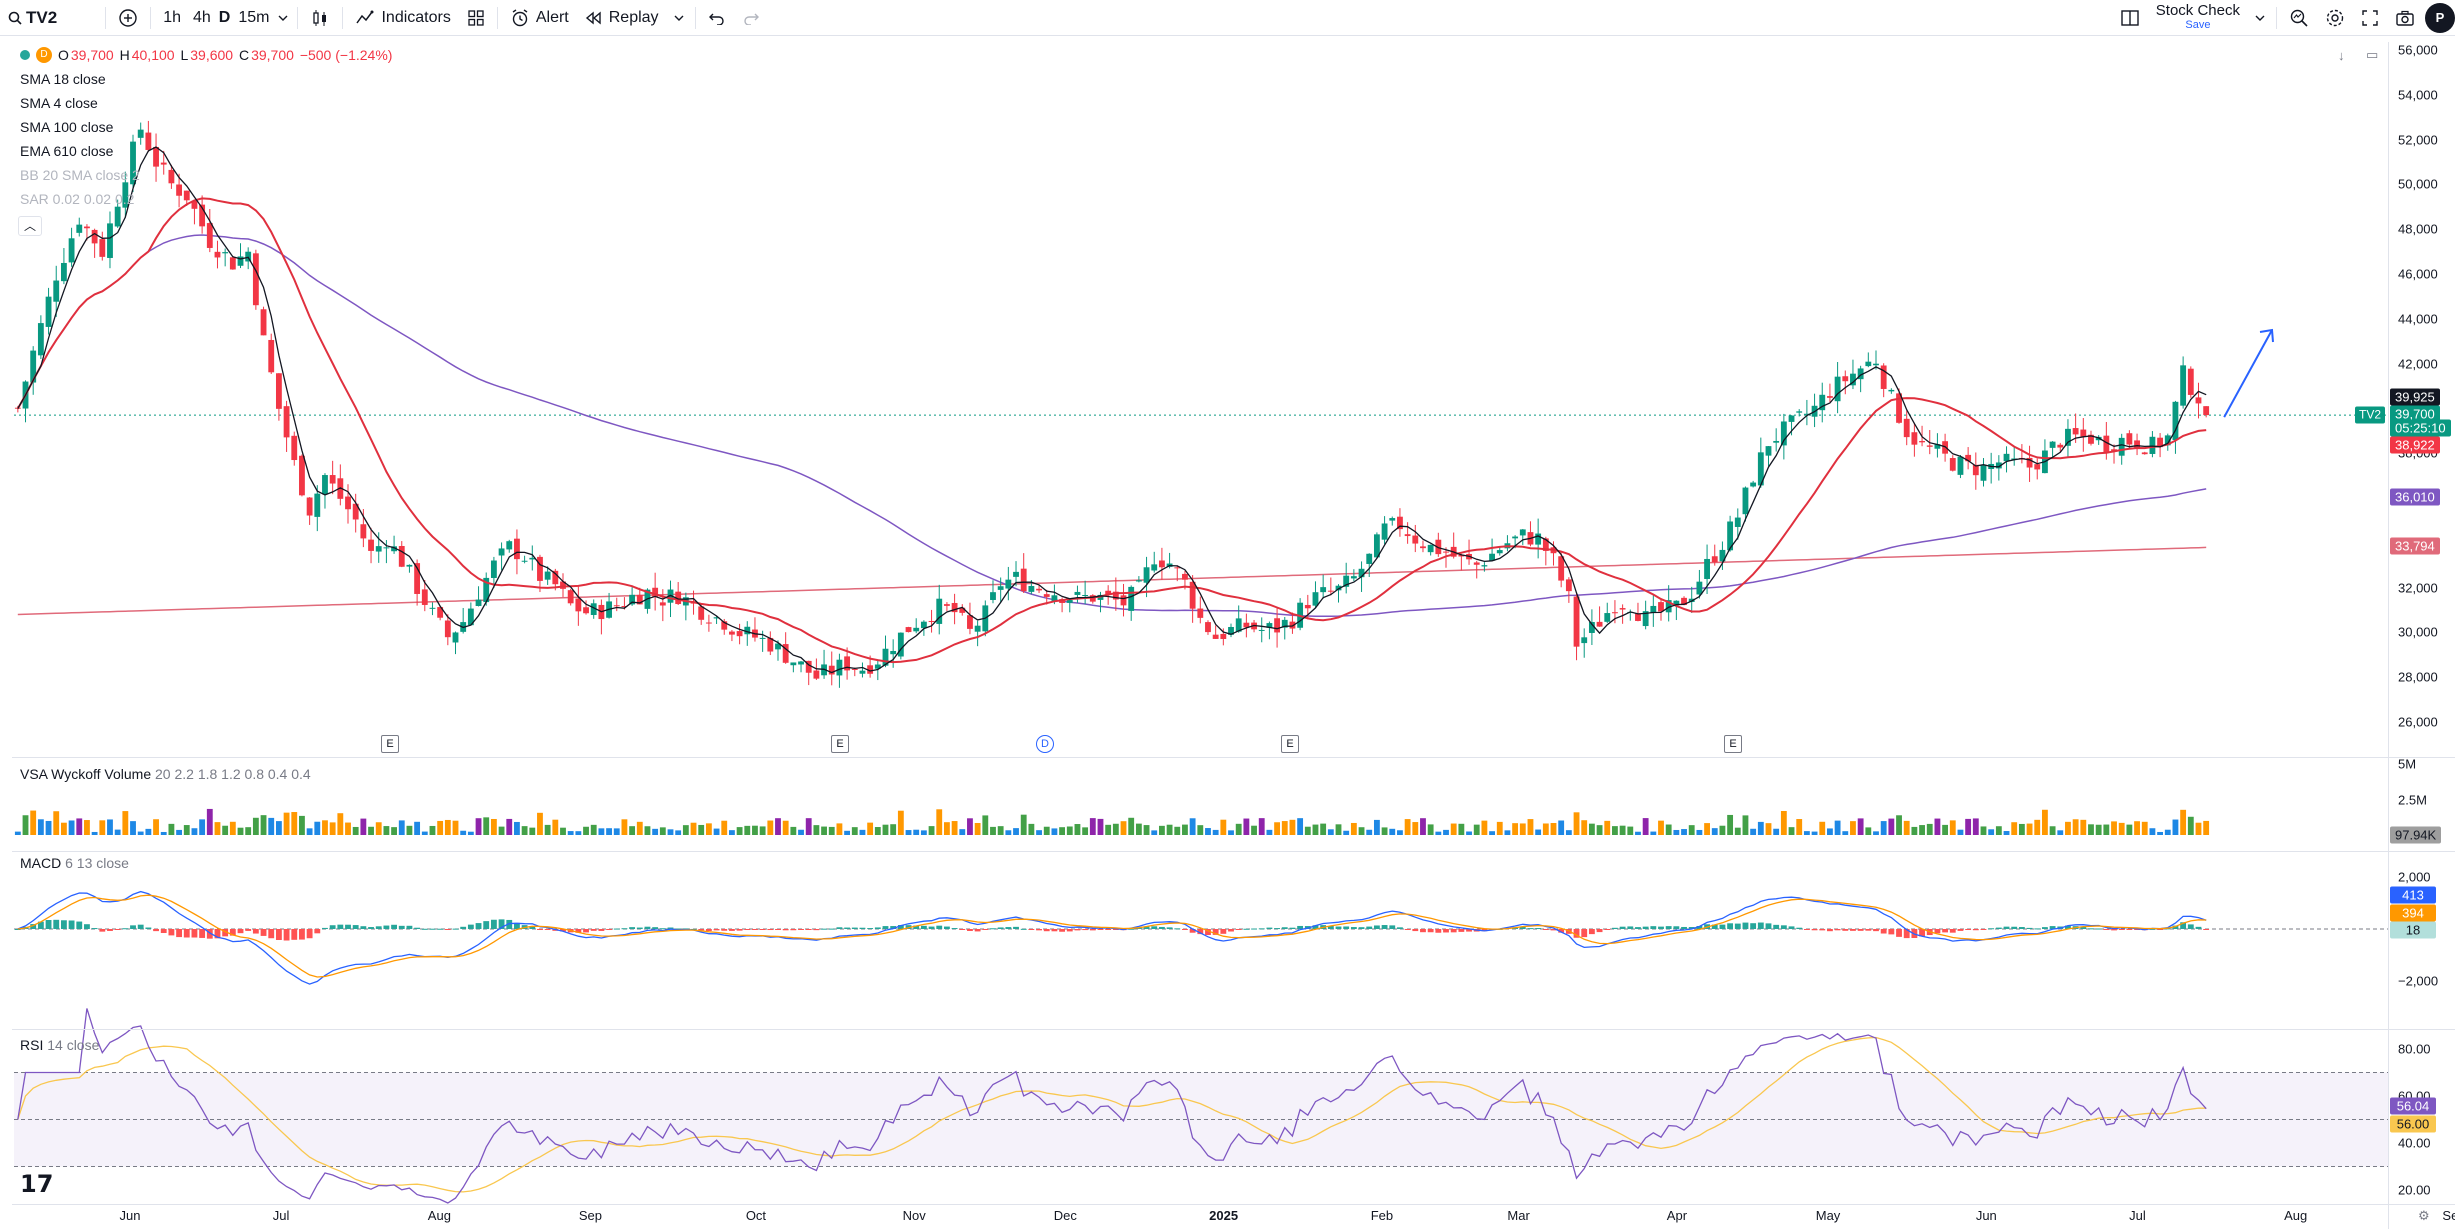  Describe the element at coordinates (539, 18) in the screenshot. I see `alert-button: Alert` at that location.